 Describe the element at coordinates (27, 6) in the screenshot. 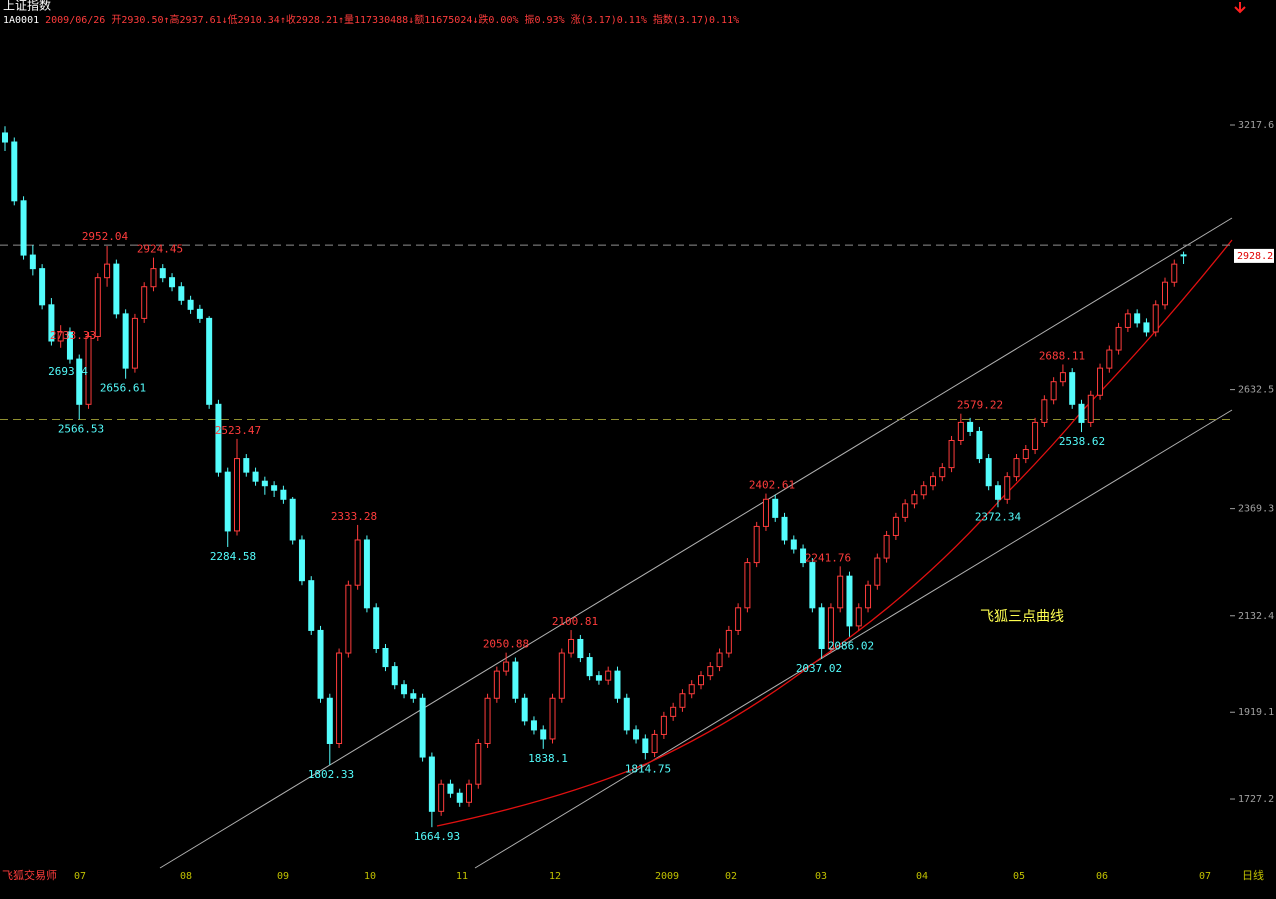

I see `index-name: 上证指数` at that location.